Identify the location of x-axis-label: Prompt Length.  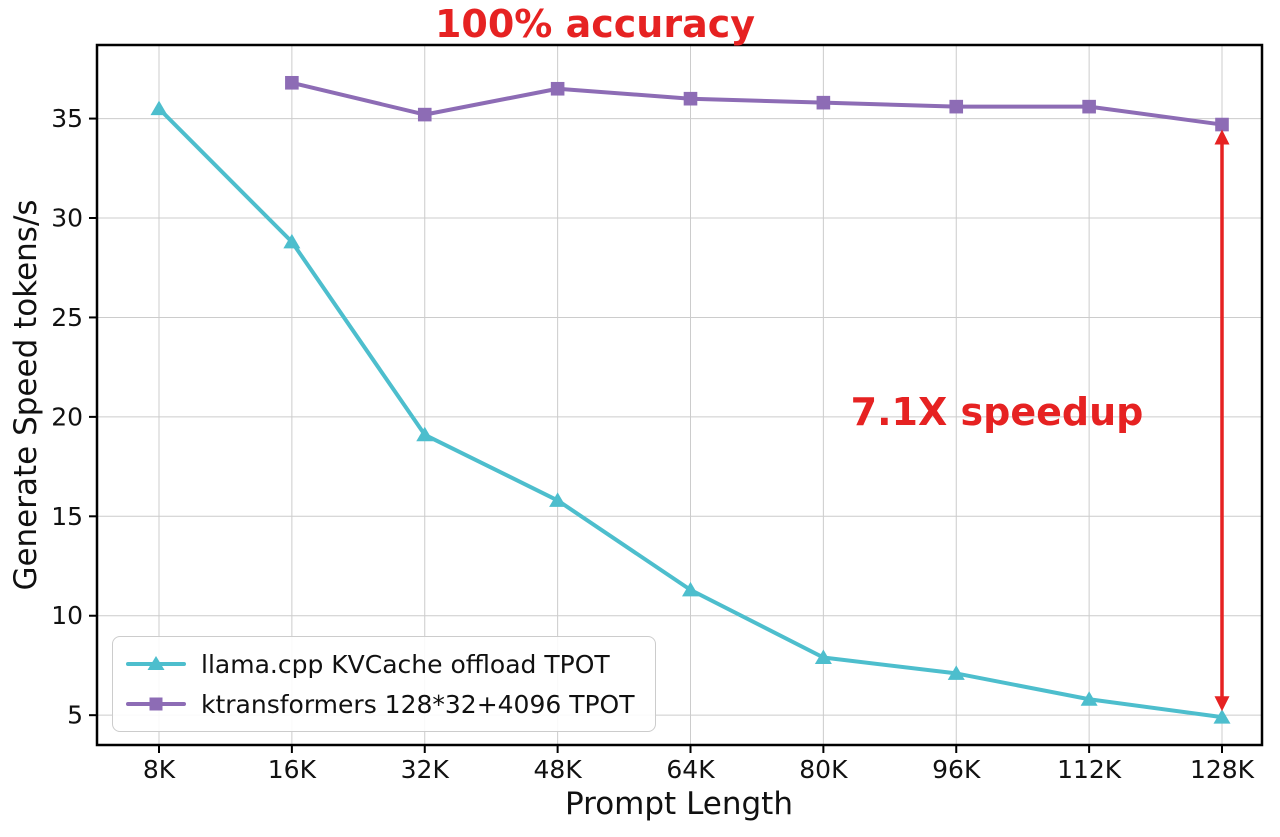
(679, 804).